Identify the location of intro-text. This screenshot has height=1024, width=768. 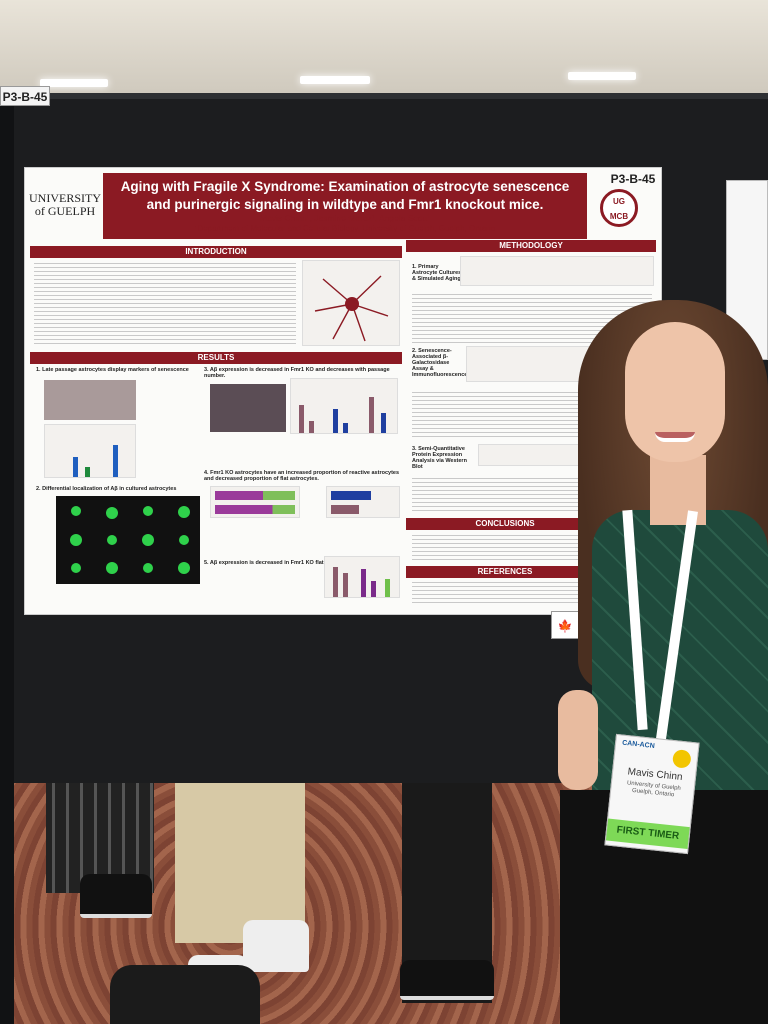
(165, 304).